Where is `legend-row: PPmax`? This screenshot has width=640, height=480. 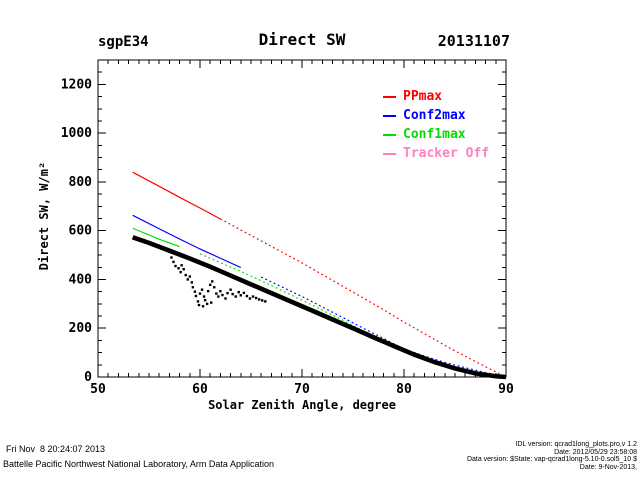
legend-row: PPmax is located at coordinates (436, 96).